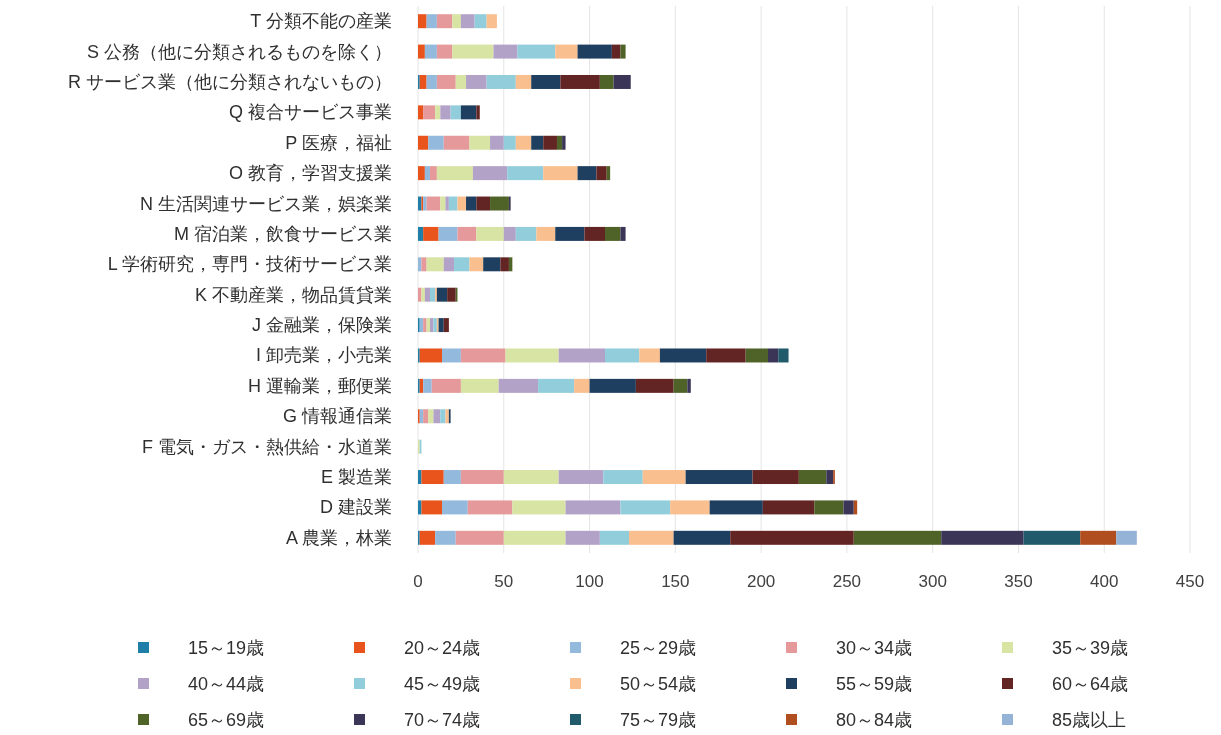  Describe the element at coordinates (442, 720) in the screenshot. I see `legend-label: 70～74歳` at that location.